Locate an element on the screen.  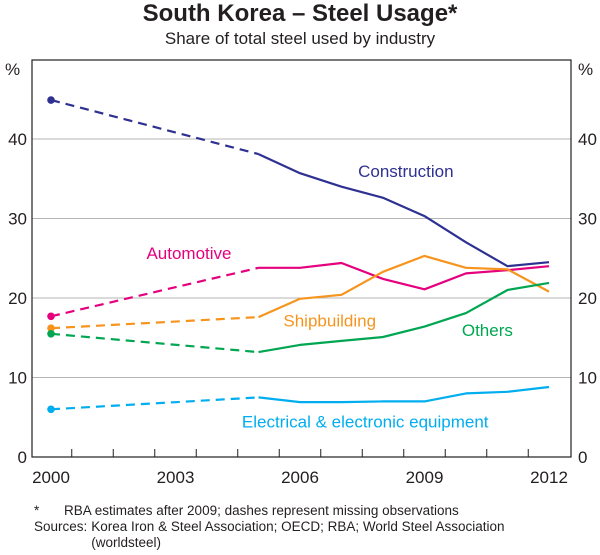
automotive-start-marker is located at coordinates (51, 316).